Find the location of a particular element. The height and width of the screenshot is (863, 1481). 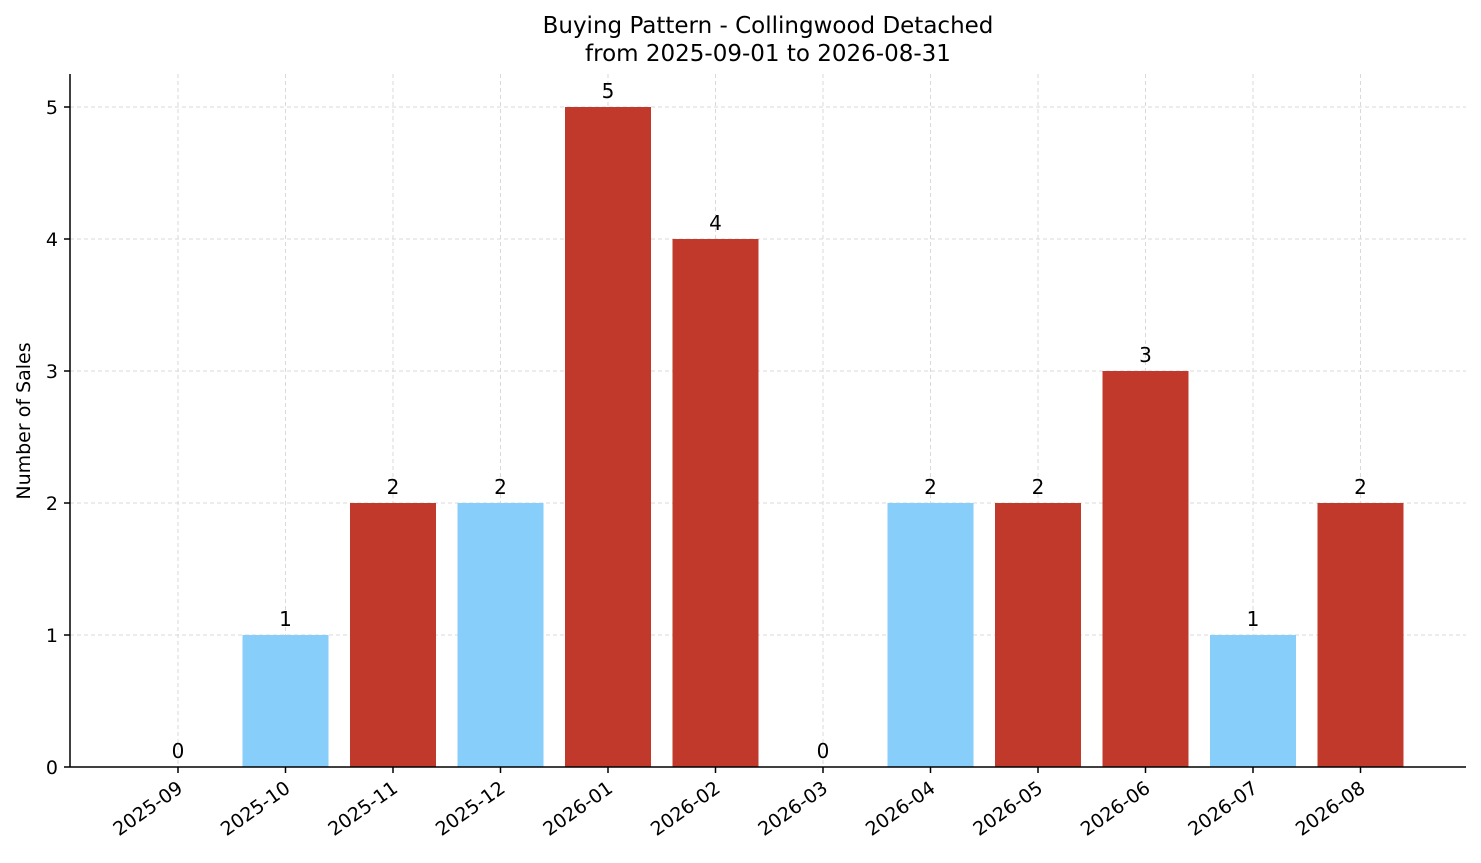

chart-title-line1: Buying Pattern - Collingwood Detached is located at coordinates (768, 26).